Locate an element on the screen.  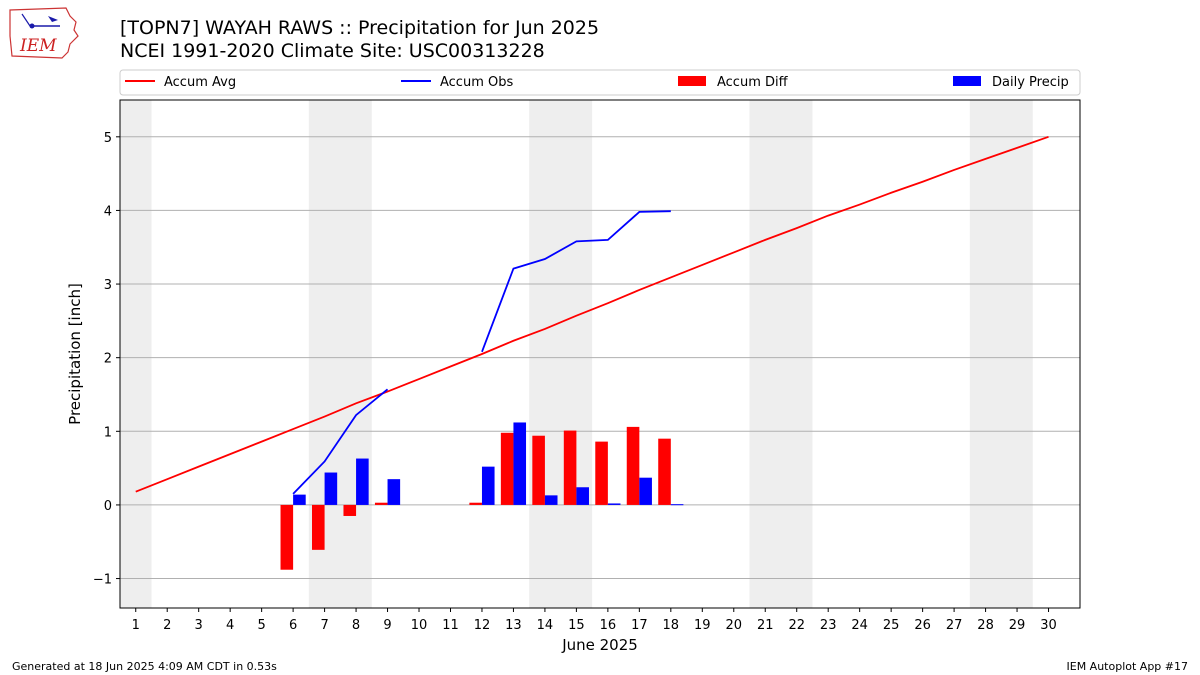
x-tick-label: 21 is located at coordinates (765, 625).